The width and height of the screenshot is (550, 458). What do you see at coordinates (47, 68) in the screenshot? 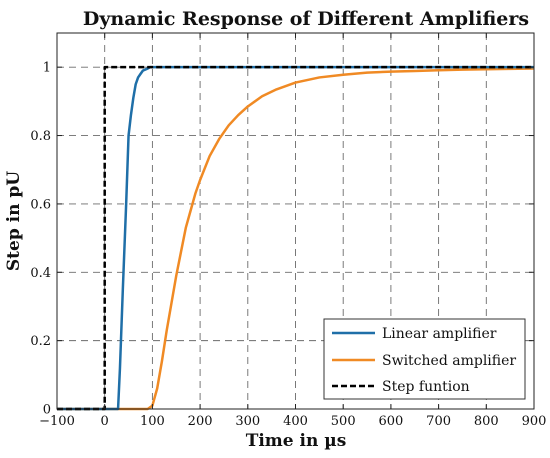
I see `y-tick-label: 1` at bounding box center [47, 68].